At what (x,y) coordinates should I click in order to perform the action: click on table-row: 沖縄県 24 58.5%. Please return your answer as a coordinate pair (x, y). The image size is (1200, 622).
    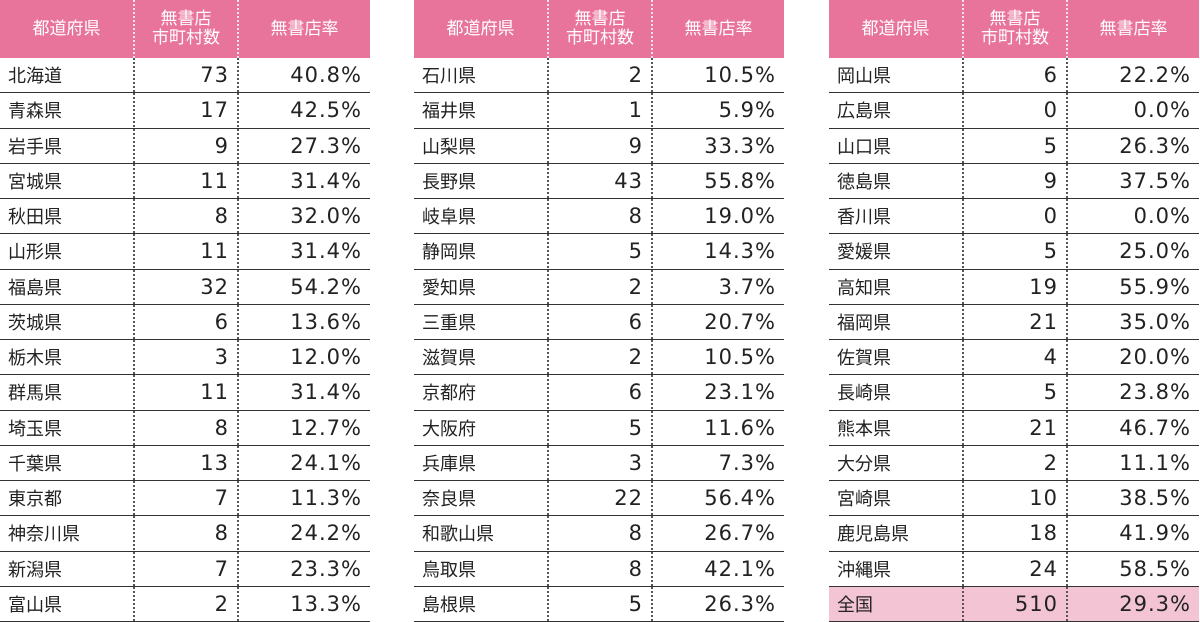
    Looking at the image, I should click on (1014, 569).